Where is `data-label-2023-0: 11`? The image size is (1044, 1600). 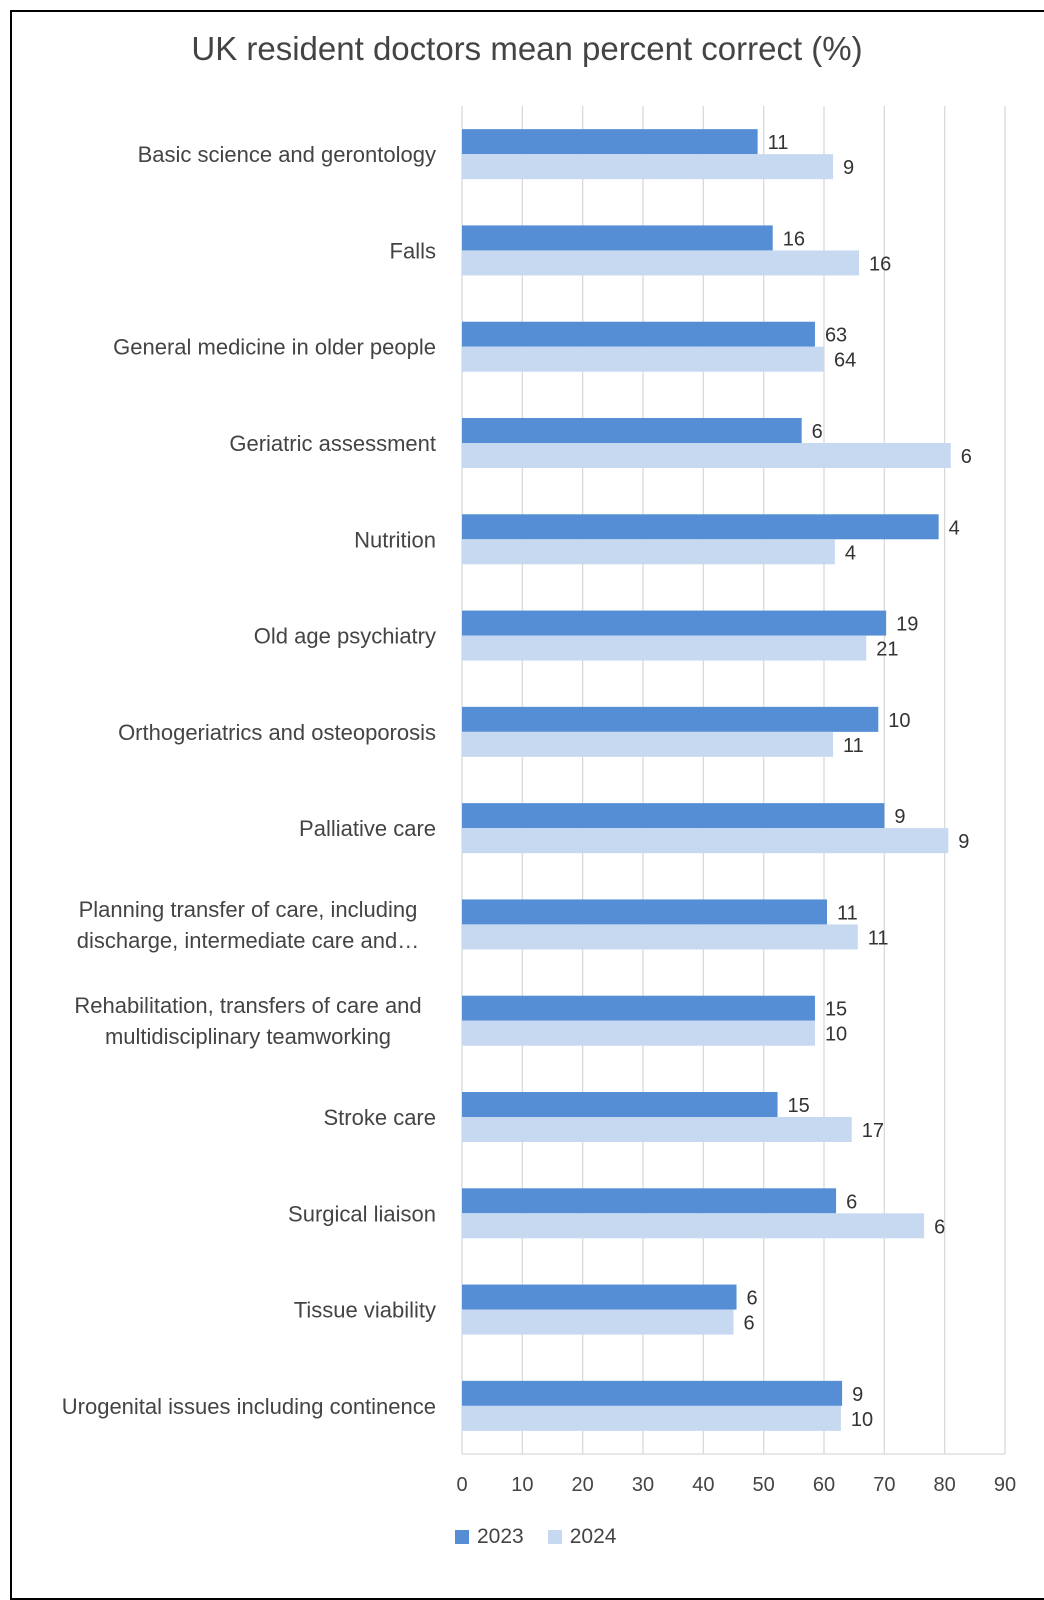
data-label-2023-0: 11 is located at coordinates (778, 143).